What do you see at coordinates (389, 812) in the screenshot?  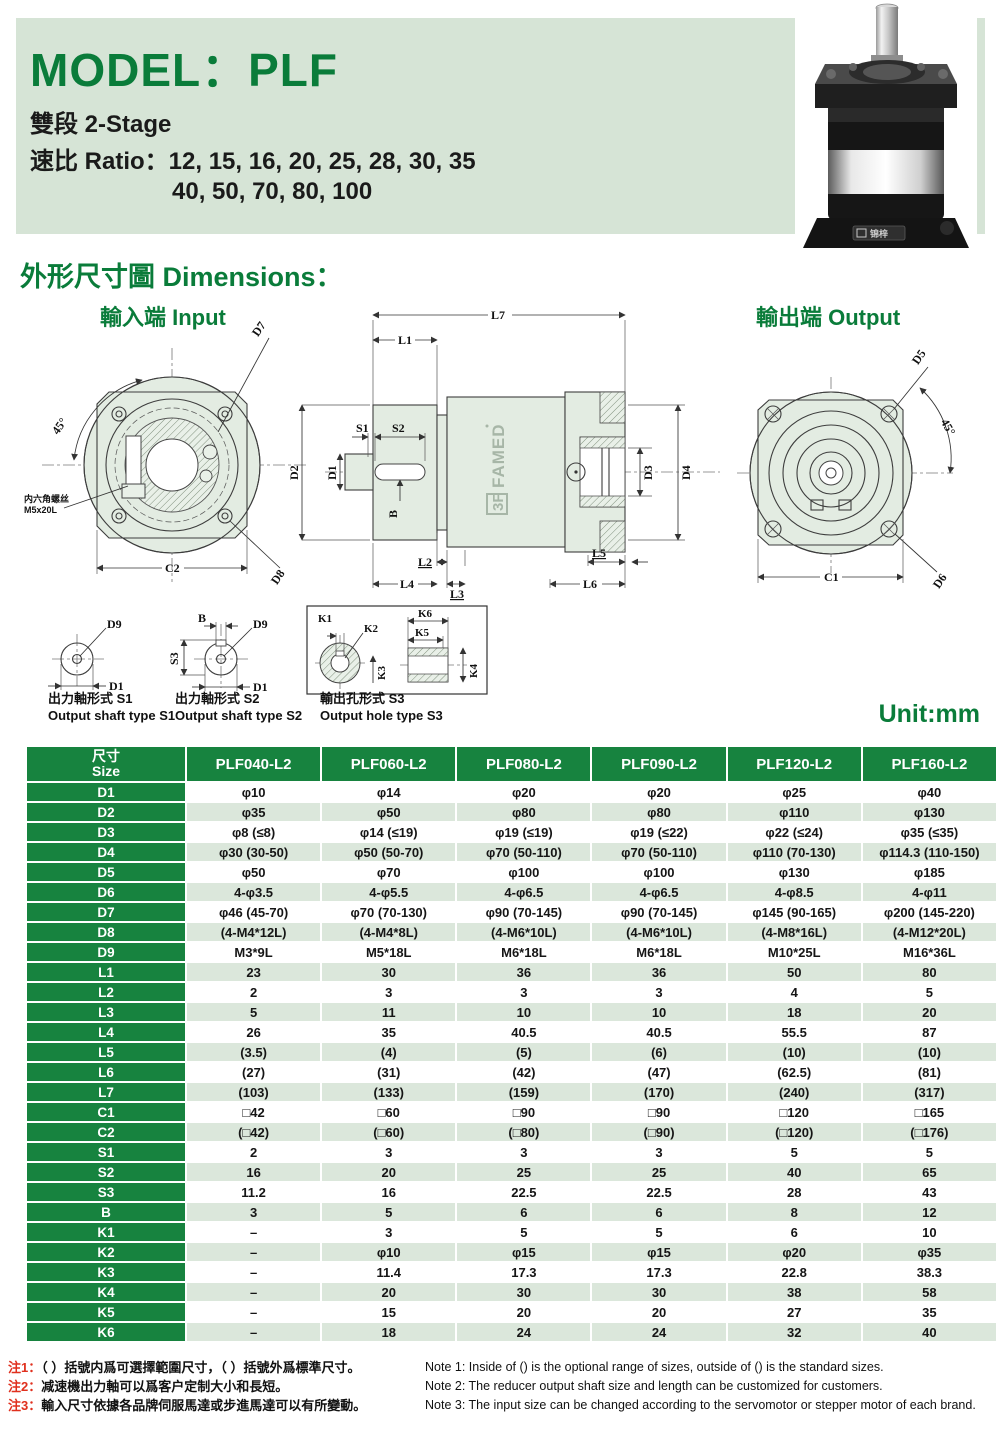 I see `table-cell: φ50` at bounding box center [389, 812].